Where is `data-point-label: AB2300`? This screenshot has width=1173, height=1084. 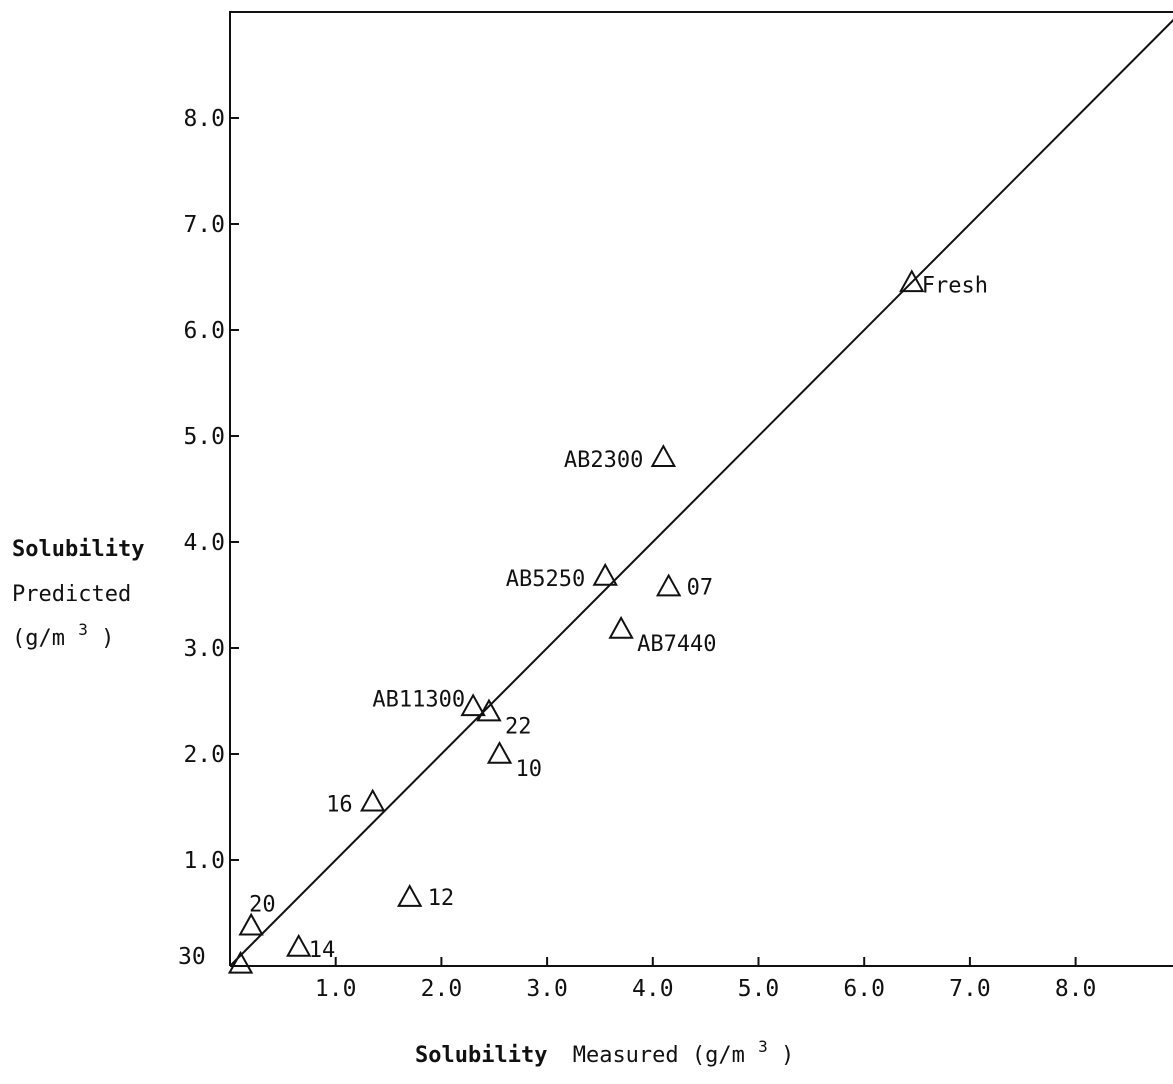
data-point-label: AB2300 is located at coordinates (603, 460).